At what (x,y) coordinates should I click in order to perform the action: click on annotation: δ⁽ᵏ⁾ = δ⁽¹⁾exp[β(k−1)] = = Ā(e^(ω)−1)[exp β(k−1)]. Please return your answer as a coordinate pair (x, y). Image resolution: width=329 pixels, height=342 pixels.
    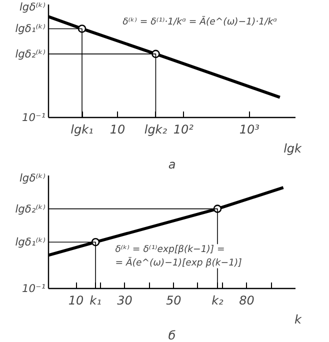
    Looking at the image, I should click on (178, 256).